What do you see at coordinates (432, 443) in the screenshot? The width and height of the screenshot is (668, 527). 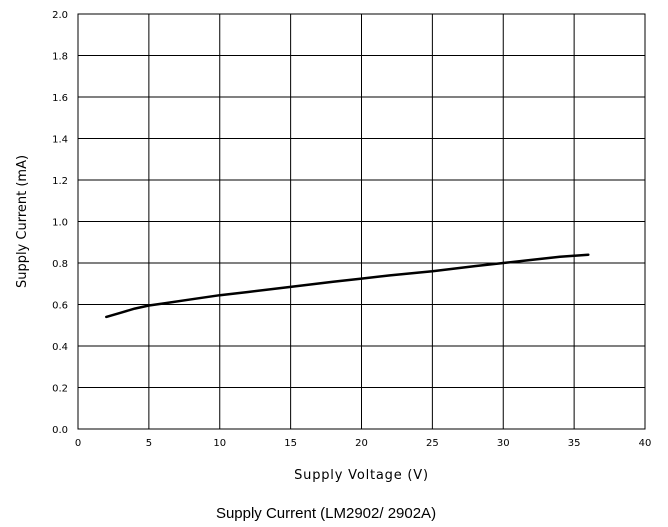 I see `x-tick-label: 25` at bounding box center [432, 443].